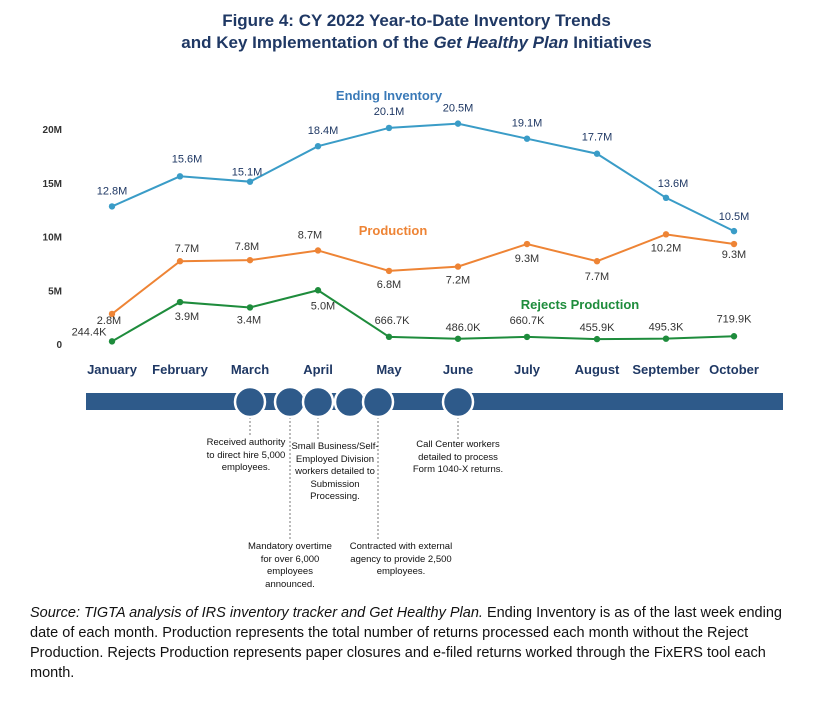  I want to click on series-title-ending-inventory: Ending Inventory, so click(389, 95).